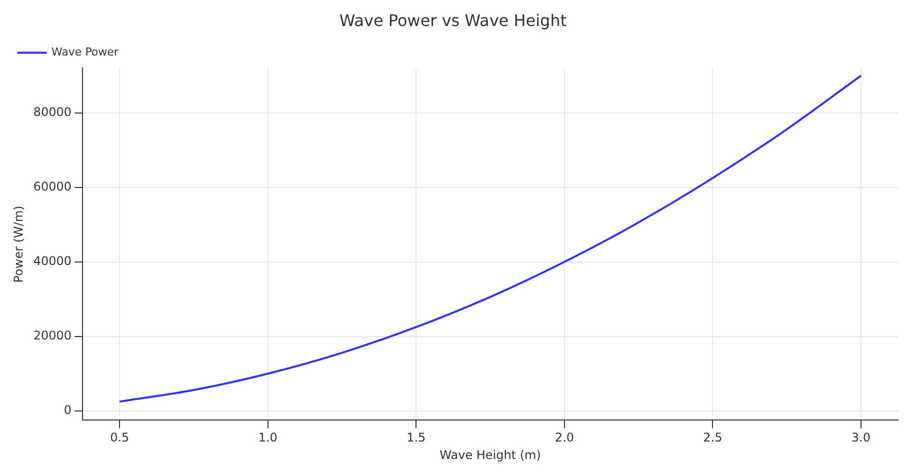 This screenshot has width=917, height=471. What do you see at coordinates (860, 437) in the screenshot?
I see `x-tick-label: 3.0` at bounding box center [860, 437].